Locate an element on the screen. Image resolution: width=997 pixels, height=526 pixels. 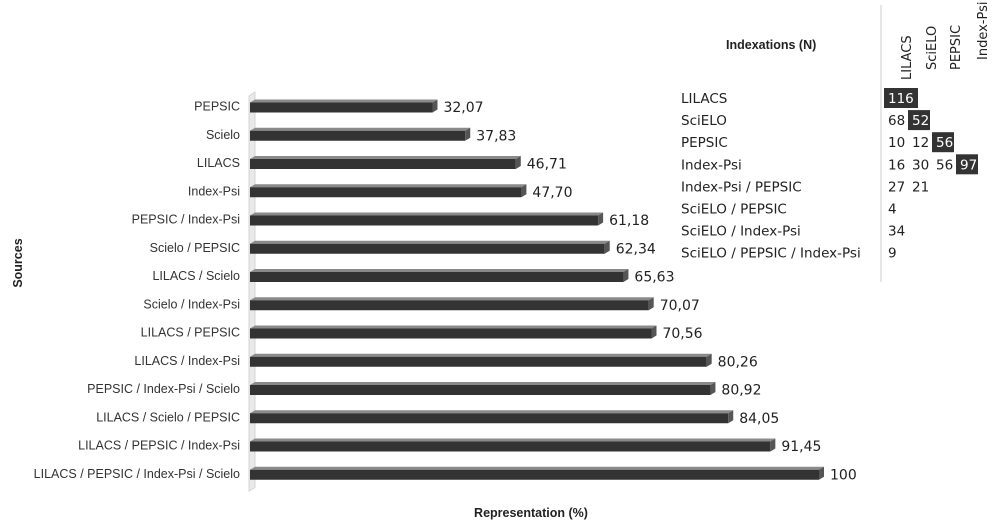
table-cell: 116 is located at coordinates (901, 99).